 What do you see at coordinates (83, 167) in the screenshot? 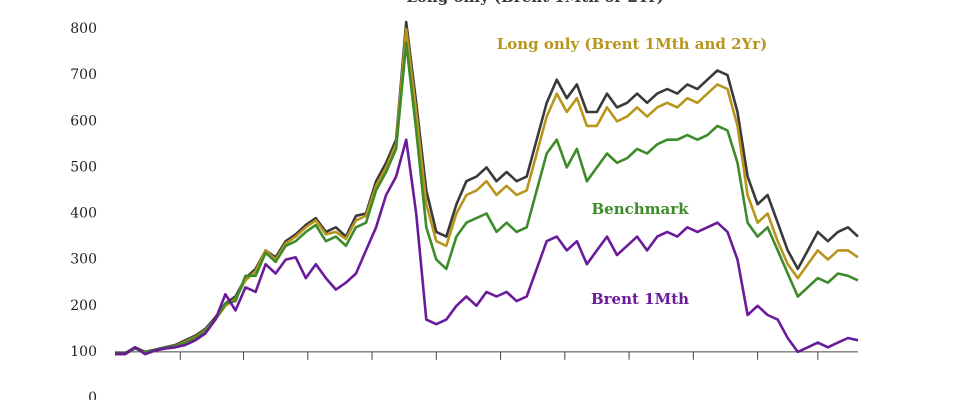
I see `y-tick-label: 500` at bounding box center [83, 167].